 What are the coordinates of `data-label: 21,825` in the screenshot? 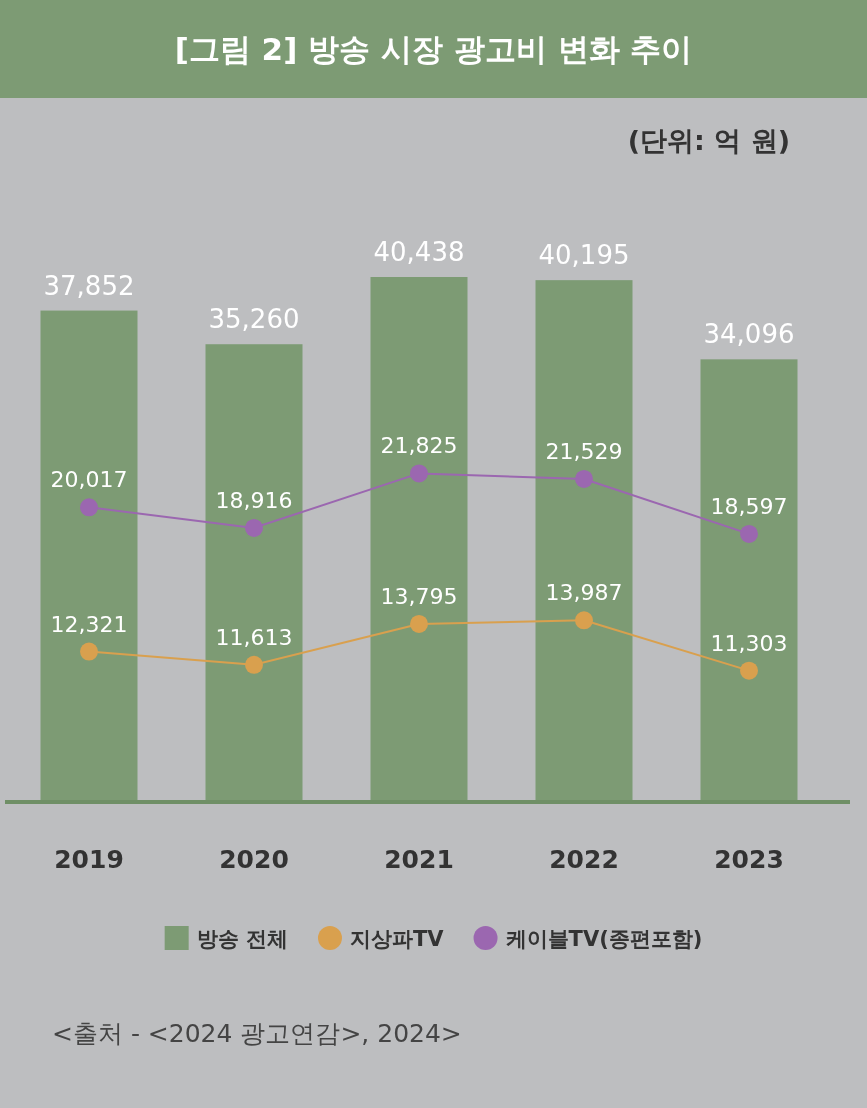 It's located at (419, 446).